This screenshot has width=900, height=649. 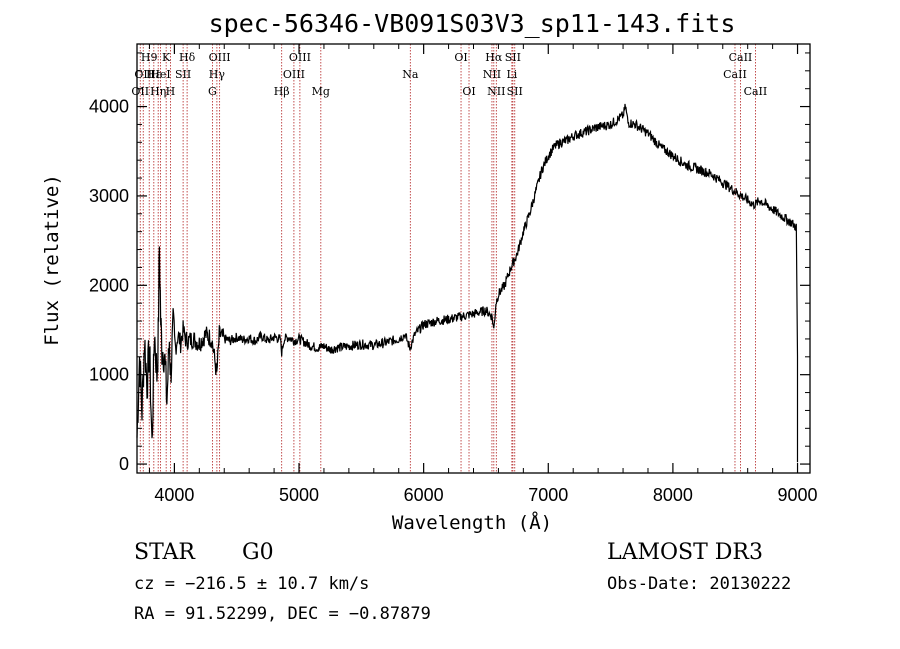 I want to click on line-label: HeI, so click(x=160, y=74).